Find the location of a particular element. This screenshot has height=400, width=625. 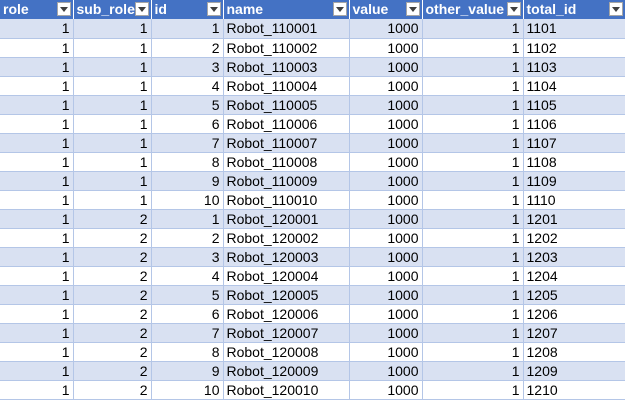

cell-total-id: 1202 is located at coordinates (574, 238).